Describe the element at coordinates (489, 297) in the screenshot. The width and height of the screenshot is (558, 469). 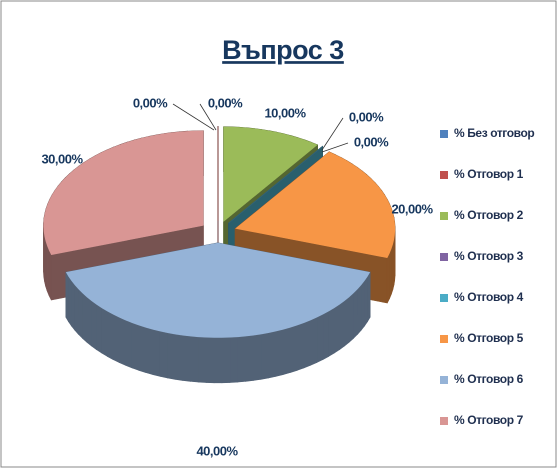
I see `legend-label: % Отговор 4` at that location.